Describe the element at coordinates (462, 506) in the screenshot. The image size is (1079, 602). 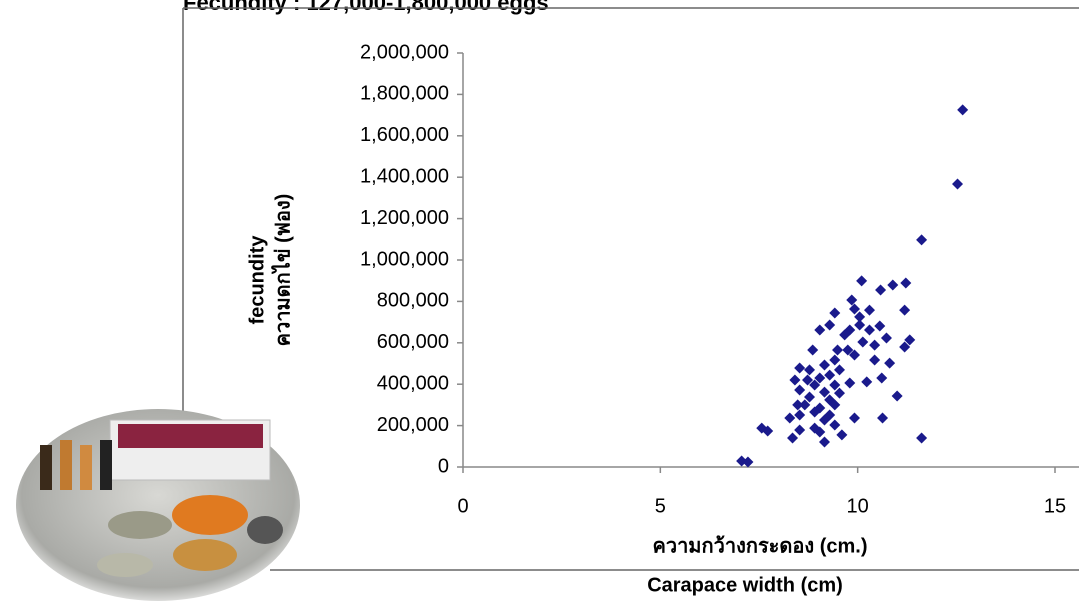
I see `x-tick-label: 0` at that location.